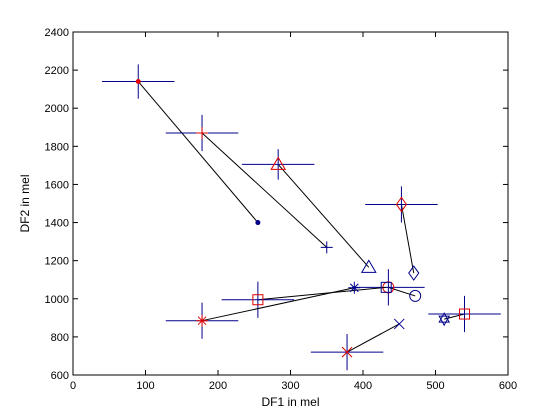  I want to click on end-point-triangle-marker, so click(368, 266).